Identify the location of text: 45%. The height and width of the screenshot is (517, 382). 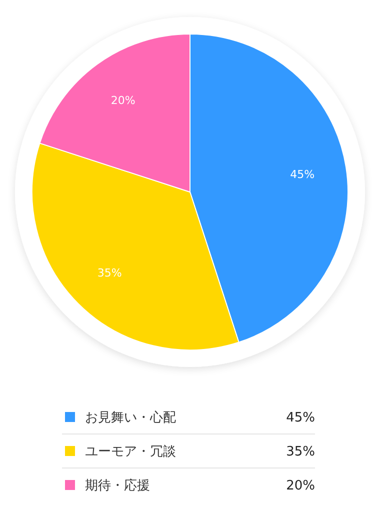
(300, 418).